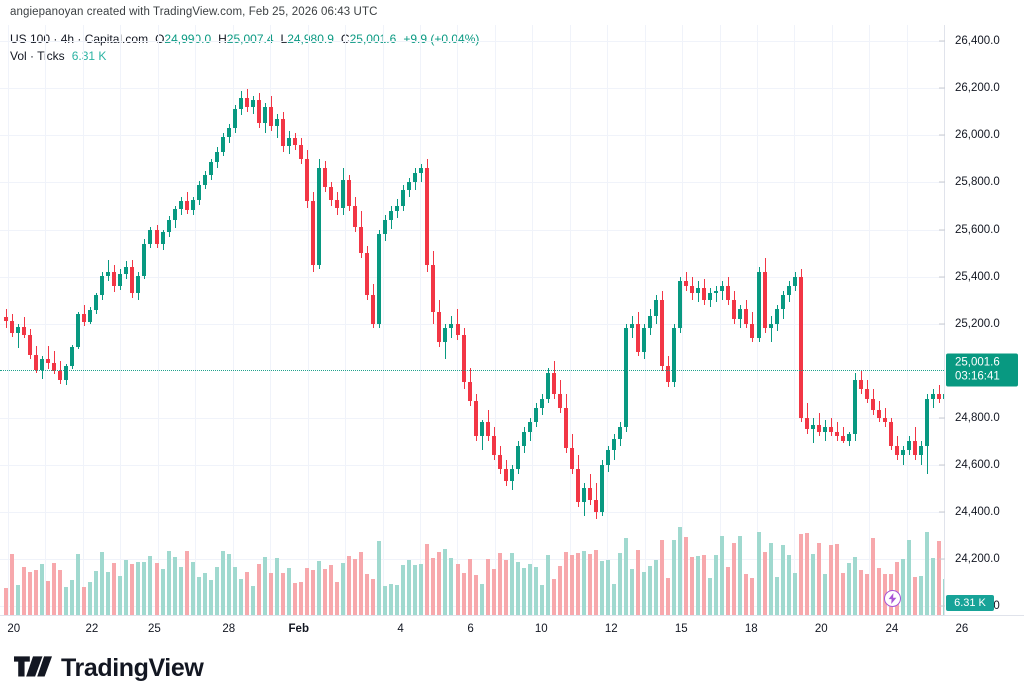  Describe the element at coordinates (470, 629) in the screenshot. I see `time-axis-tick: 6` at that location.